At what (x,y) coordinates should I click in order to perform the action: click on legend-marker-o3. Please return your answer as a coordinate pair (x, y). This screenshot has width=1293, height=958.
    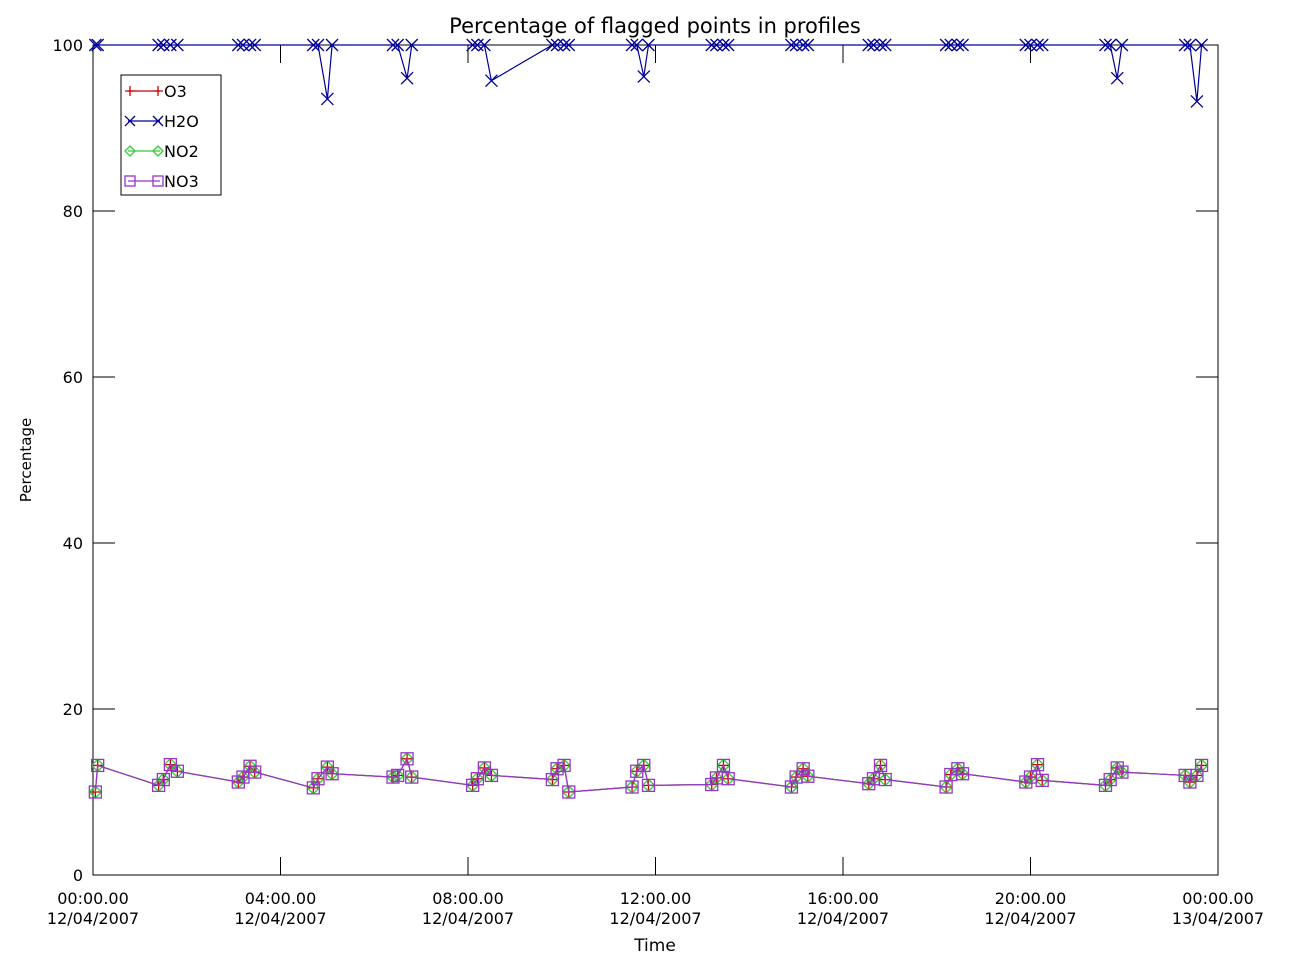
    Looking at the image, I should click on (130, 91).